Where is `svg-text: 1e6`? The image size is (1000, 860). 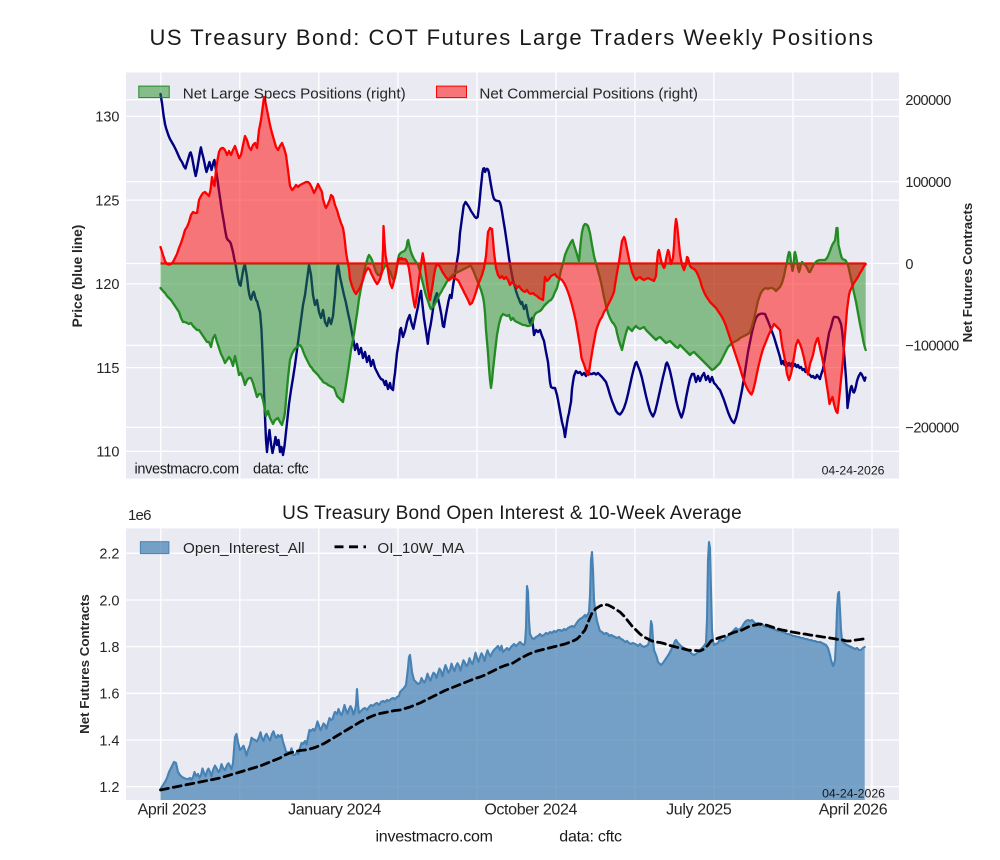 svg-text: 1e6 is located at coordinates (139, 515).